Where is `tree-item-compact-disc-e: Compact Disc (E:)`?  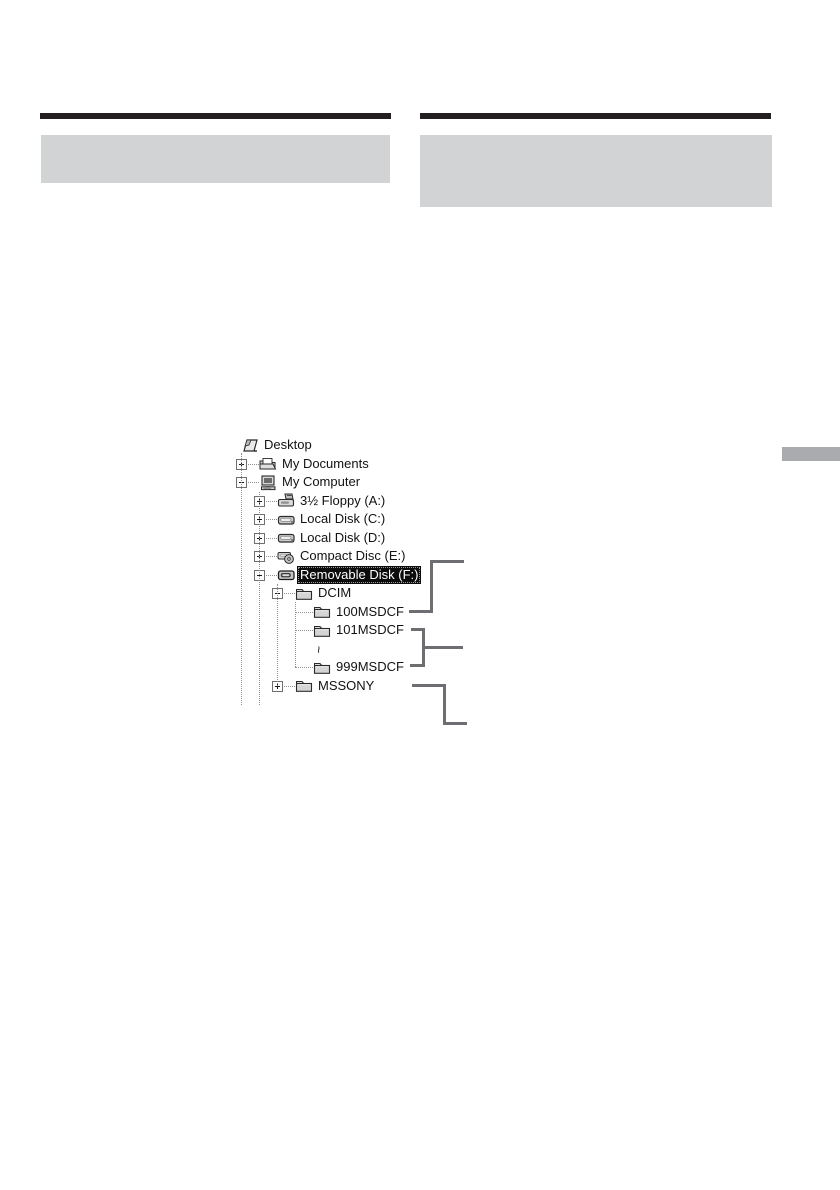 tree-item-compact-disc-e: Compact Disc (E:) is located at coordinates (420, 556).